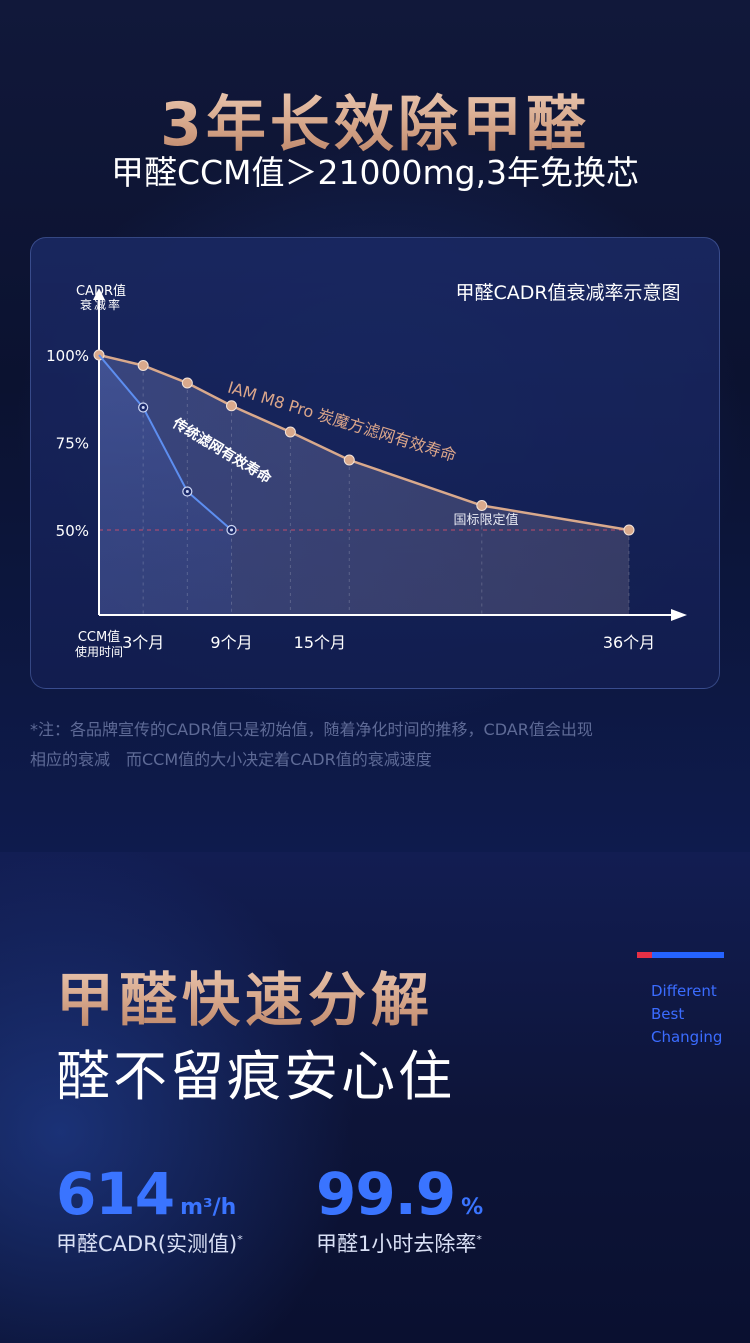  What do you see at coordinates (698, 1014) in the screenshot?
I see `tagline: Different Best Changing` at bounding box center [698, 1014].